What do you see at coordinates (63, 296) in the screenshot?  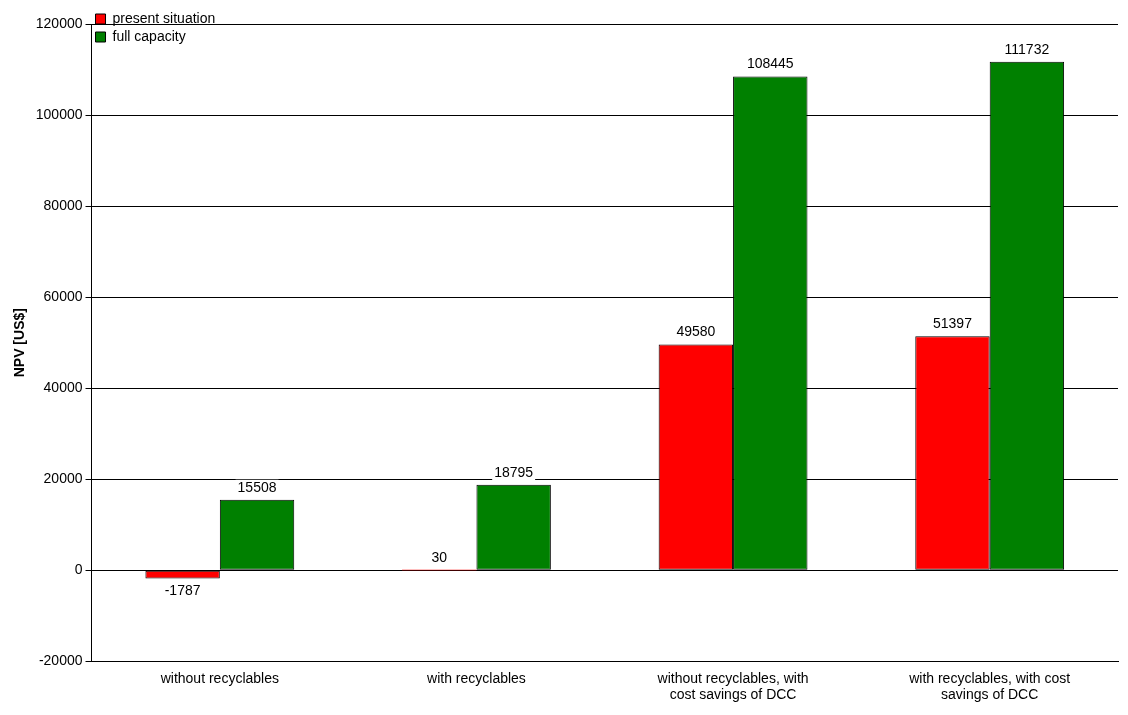 I see `y-tick-label: 60000` at bounding box center [63, 296].